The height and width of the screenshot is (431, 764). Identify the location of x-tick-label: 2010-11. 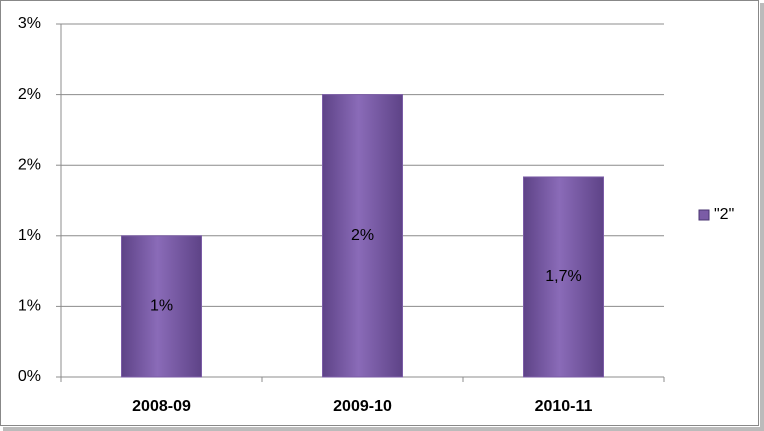
(564, 406).